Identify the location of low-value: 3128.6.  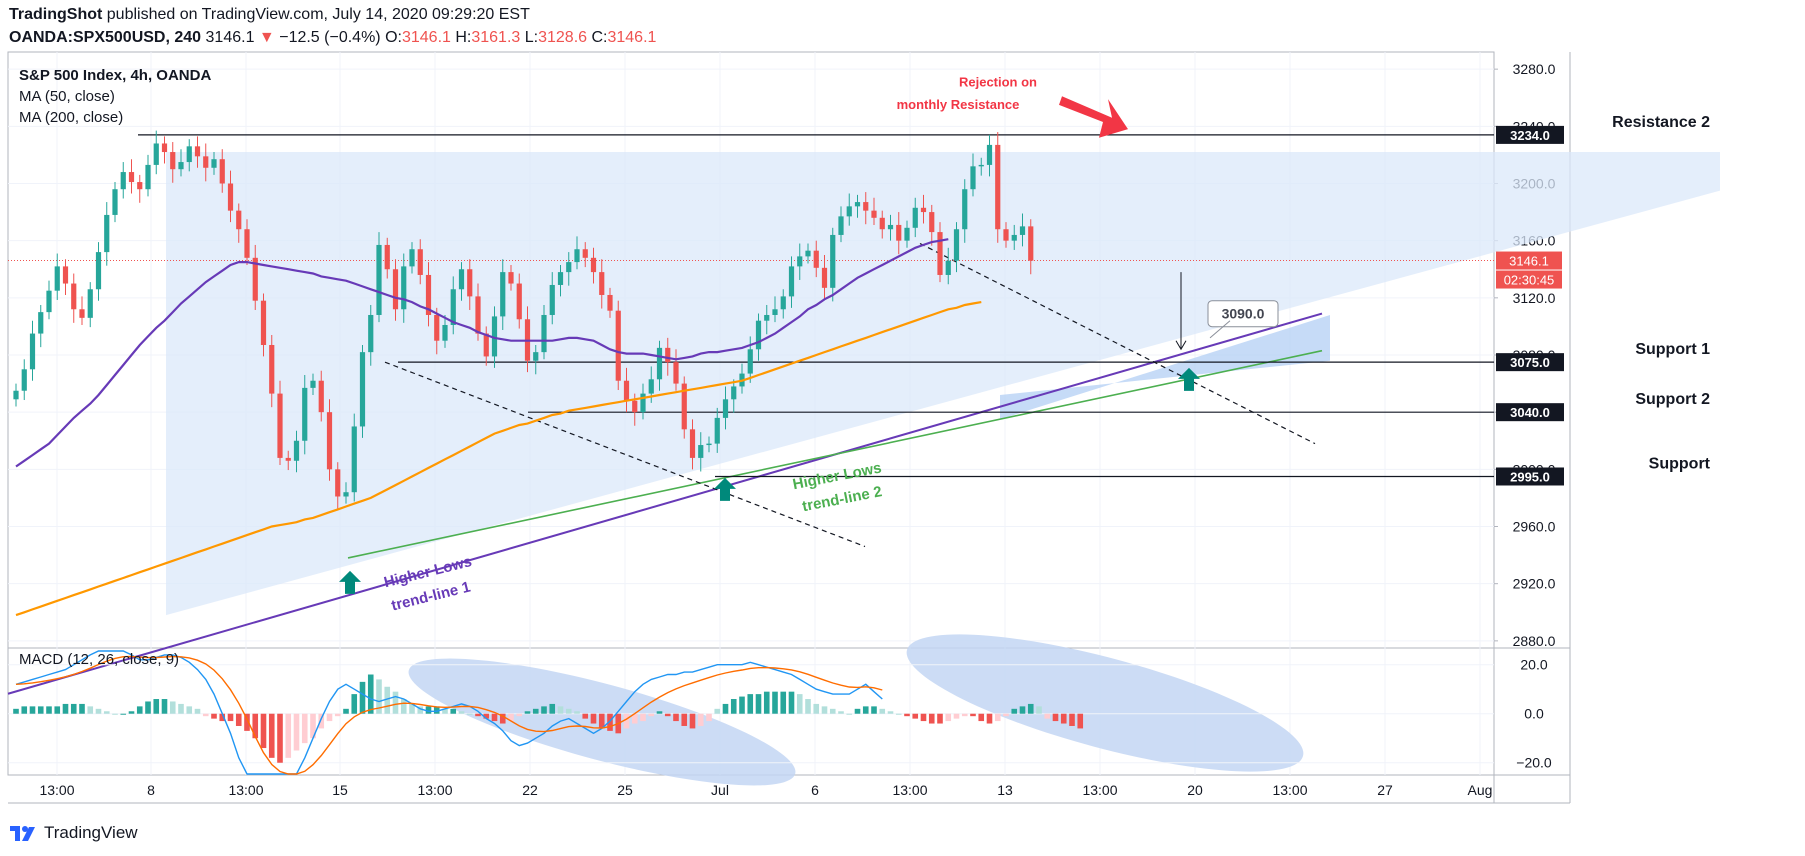
(563, 37).